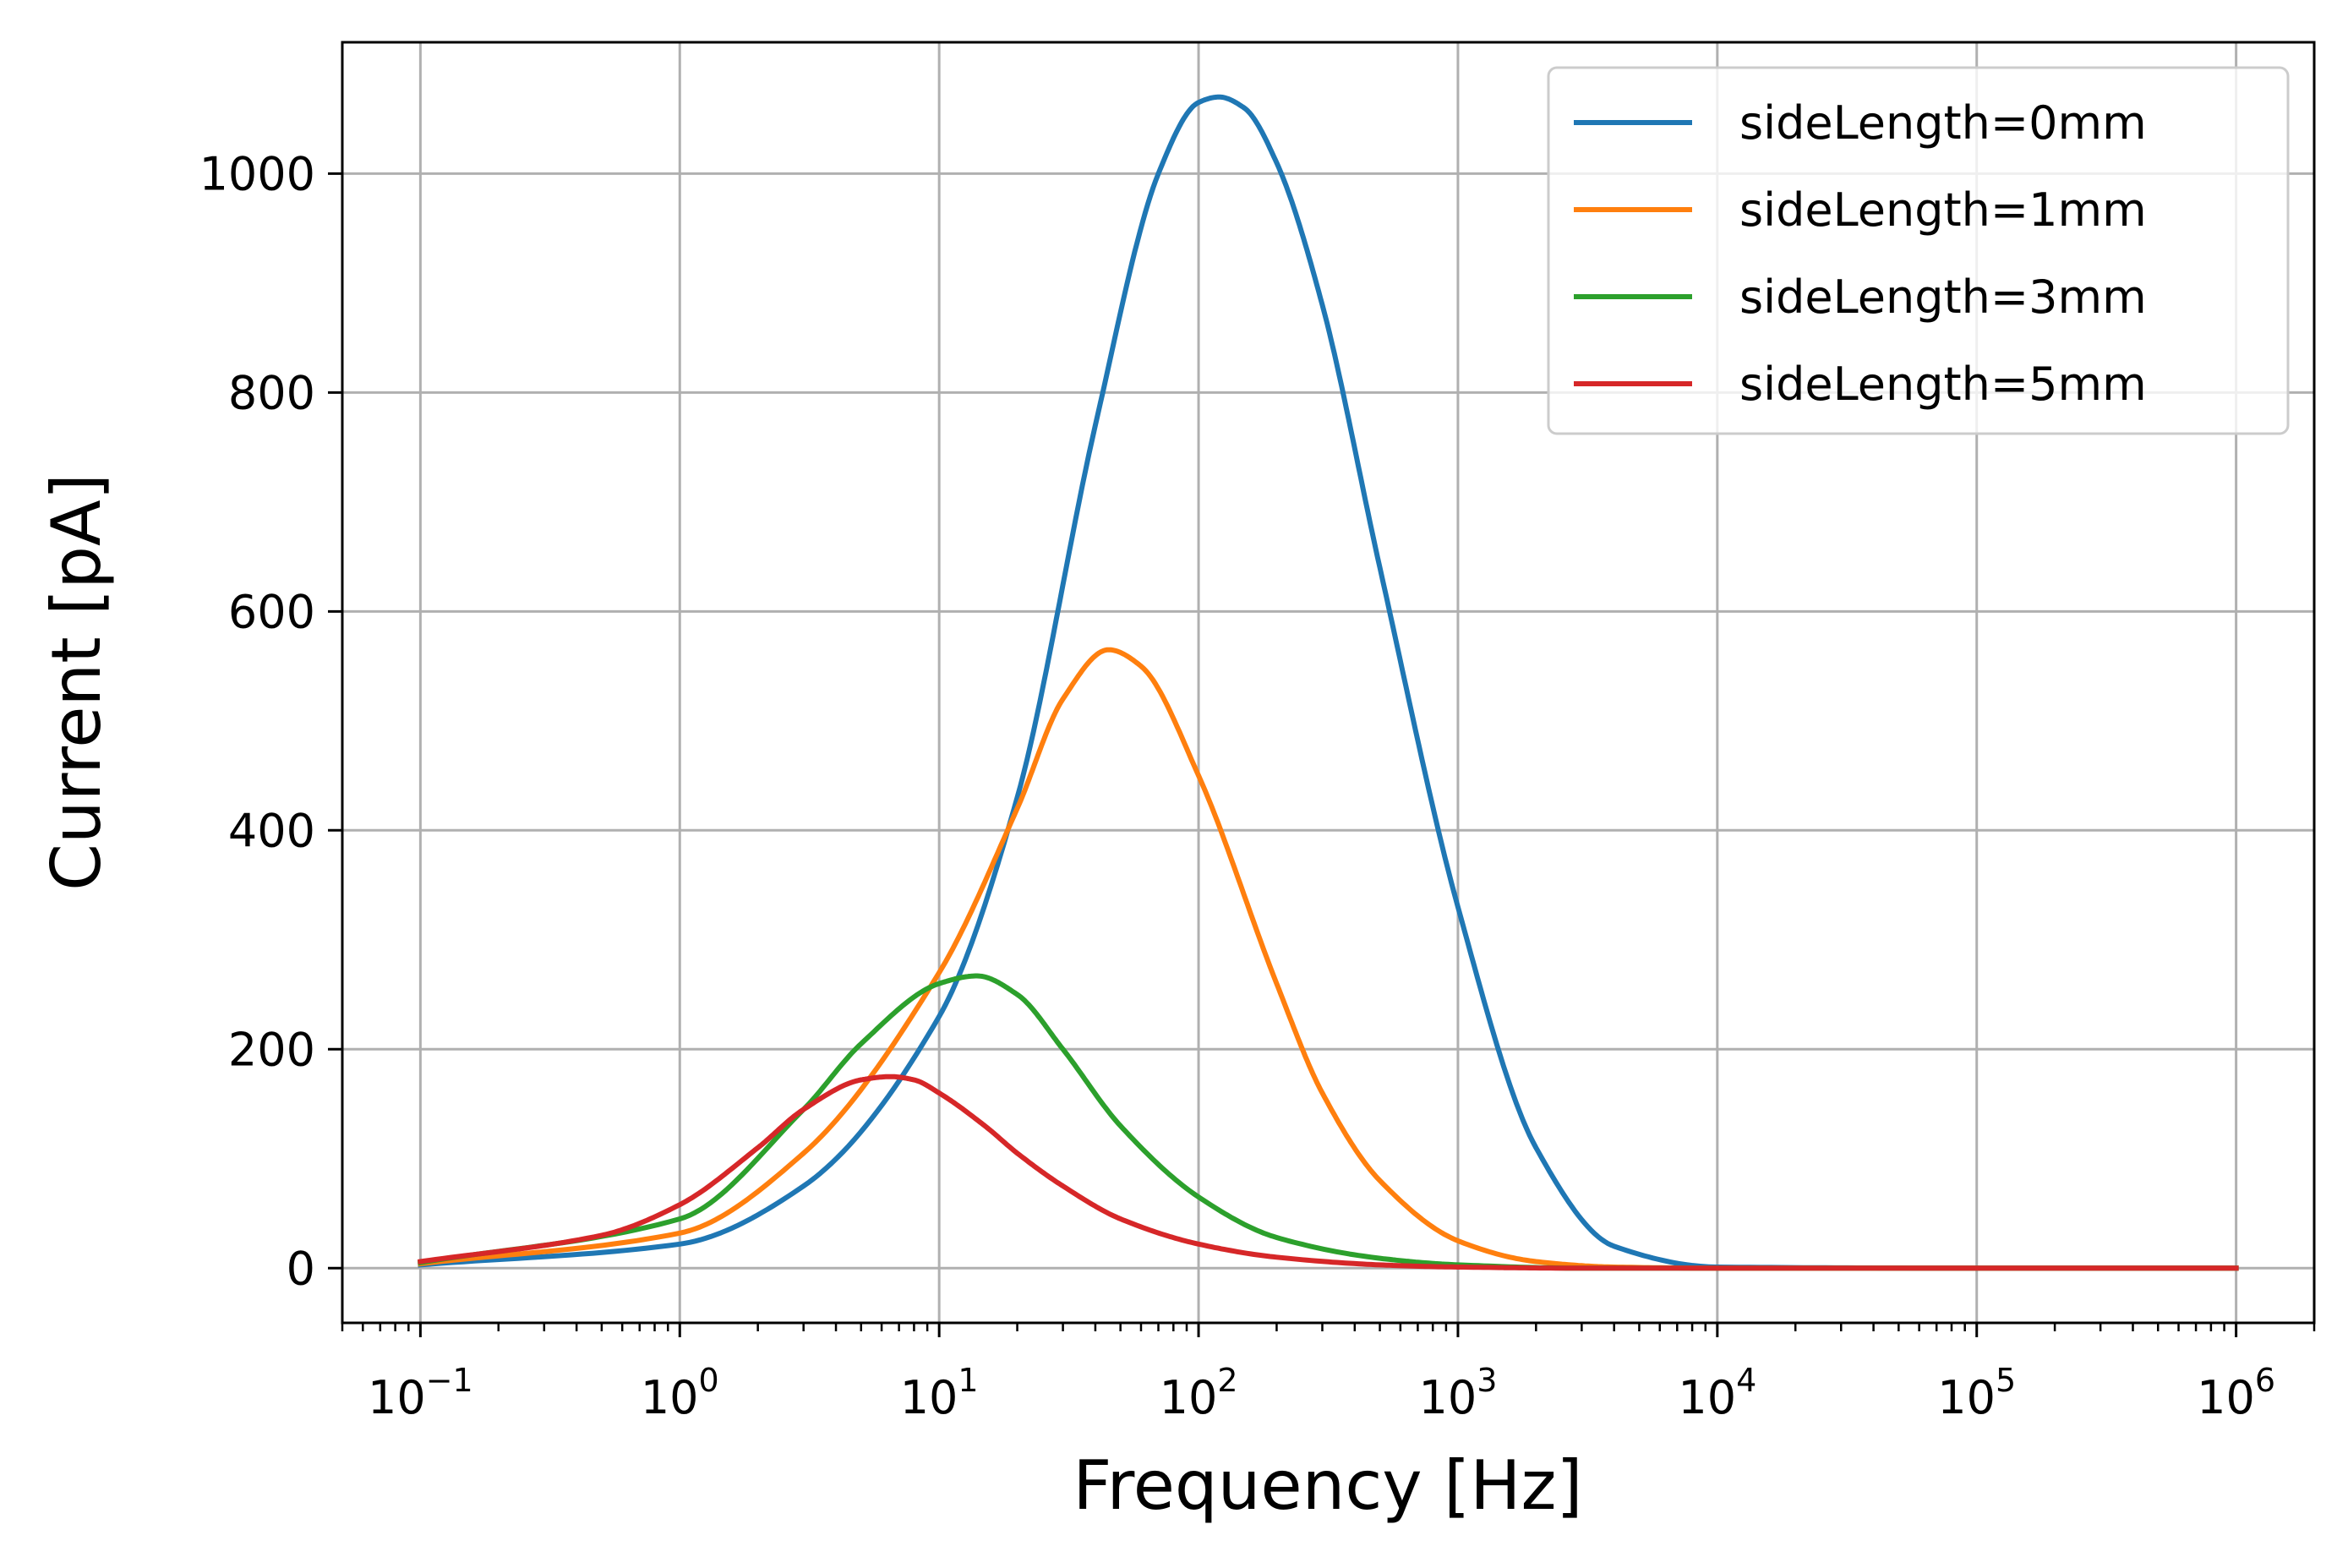 This screenshot has height=1568, width=2348. What do you see at coordinates (1487, 1380) in the screenshot?
I see `x-tick-exponent: 3` at bounding box center [1487, 1380].